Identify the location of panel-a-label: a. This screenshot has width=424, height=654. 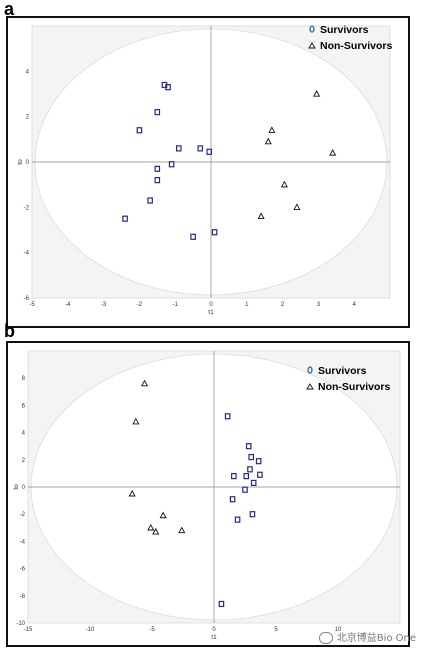
(9, 9).